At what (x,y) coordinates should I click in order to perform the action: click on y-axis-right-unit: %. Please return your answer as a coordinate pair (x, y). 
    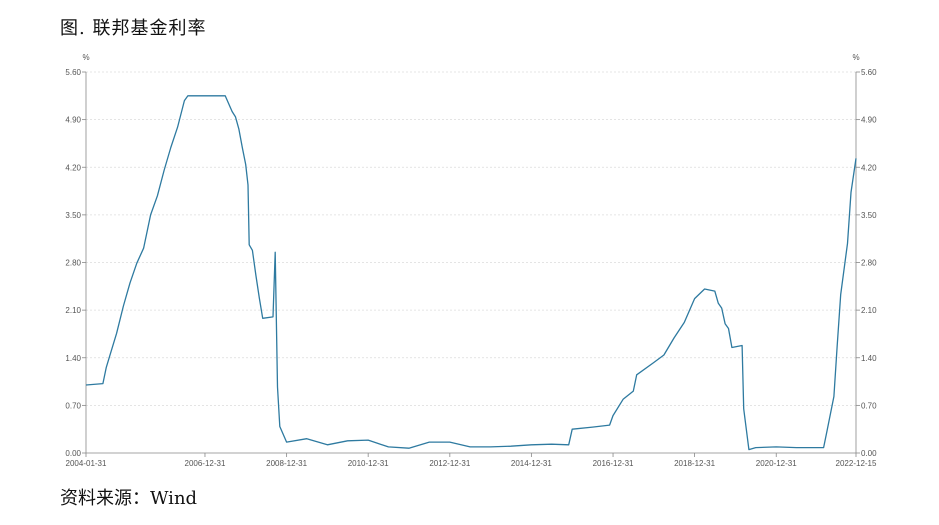
    Looking at the image, I should click on (855, 57).